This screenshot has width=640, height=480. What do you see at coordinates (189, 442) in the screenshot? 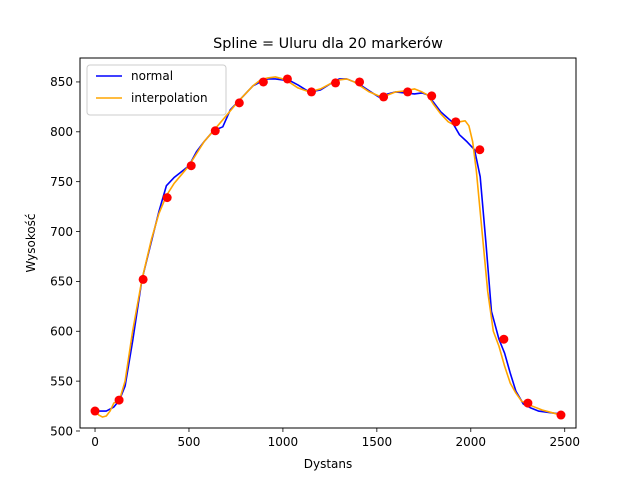
I see `x-tick-label: 500` at bounding box center [189, 442].